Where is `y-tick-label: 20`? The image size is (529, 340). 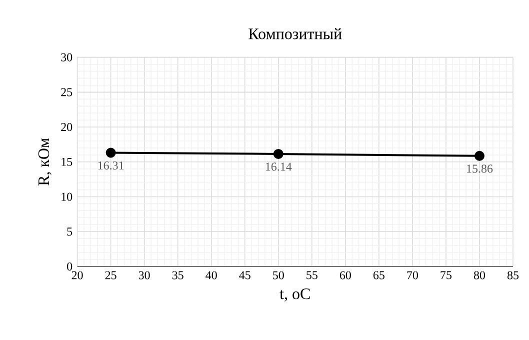
y-tick-label: 20 is located at coordinates (66, 127).